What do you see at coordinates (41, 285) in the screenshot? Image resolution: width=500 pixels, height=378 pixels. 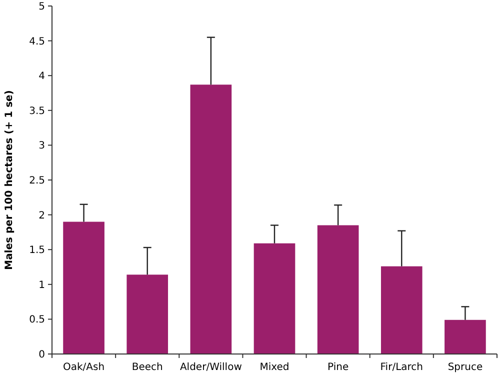 I see `y-tick-label: 1` at bounding box center [41, 285].